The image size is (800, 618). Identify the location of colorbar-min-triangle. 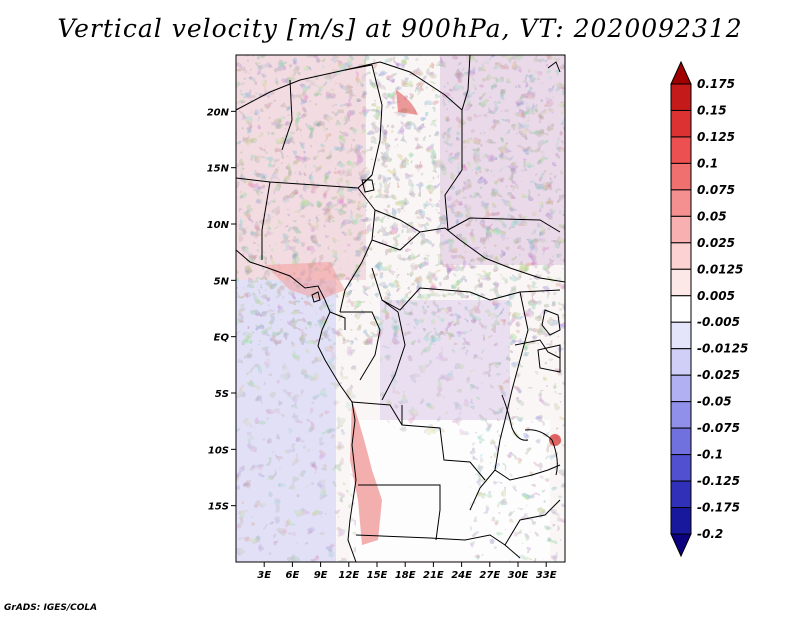
(681, 545).